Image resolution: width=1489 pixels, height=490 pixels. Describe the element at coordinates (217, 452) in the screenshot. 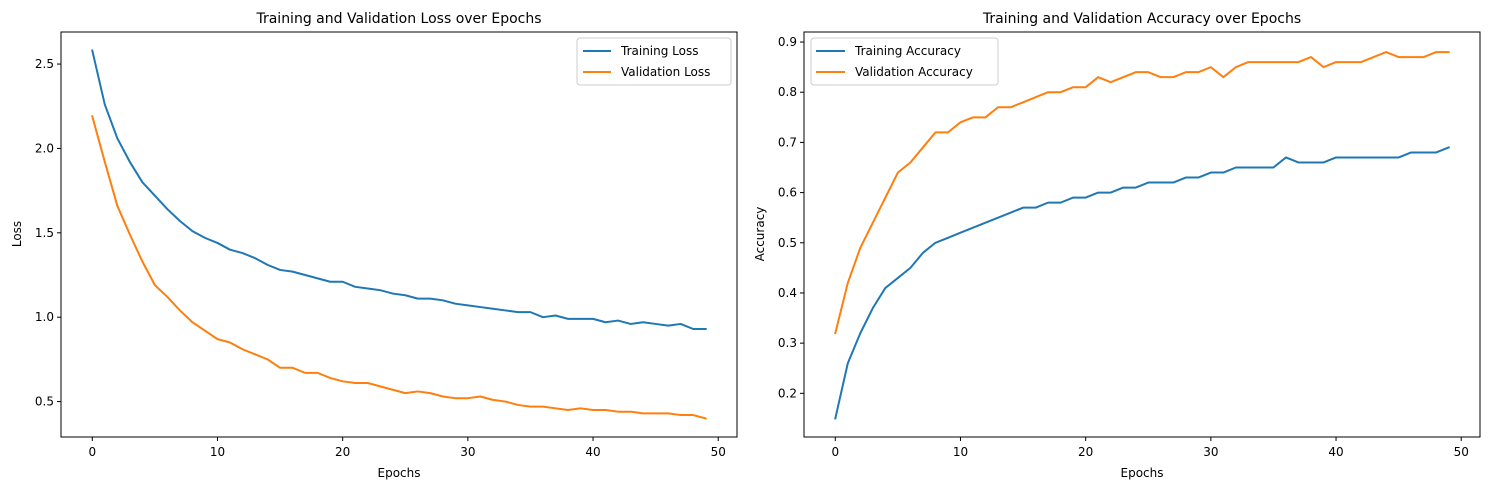

I see `loss-x-tick-label: 10` at that location.